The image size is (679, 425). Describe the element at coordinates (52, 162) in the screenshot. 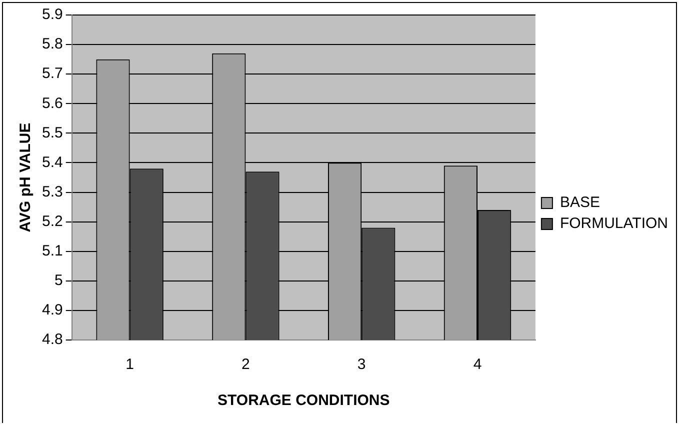

I see `y-tick-label: 5.4` at that location.